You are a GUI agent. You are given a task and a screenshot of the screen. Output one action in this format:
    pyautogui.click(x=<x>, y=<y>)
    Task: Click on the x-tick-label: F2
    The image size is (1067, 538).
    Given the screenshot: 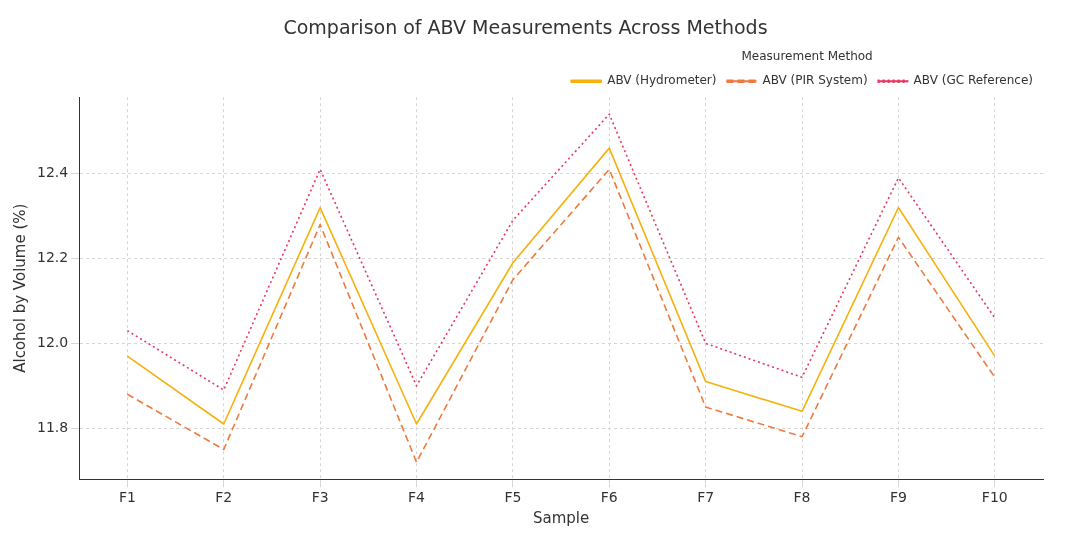 What is the action you would take?
    pyautogui.click(x=224, y=497)
    